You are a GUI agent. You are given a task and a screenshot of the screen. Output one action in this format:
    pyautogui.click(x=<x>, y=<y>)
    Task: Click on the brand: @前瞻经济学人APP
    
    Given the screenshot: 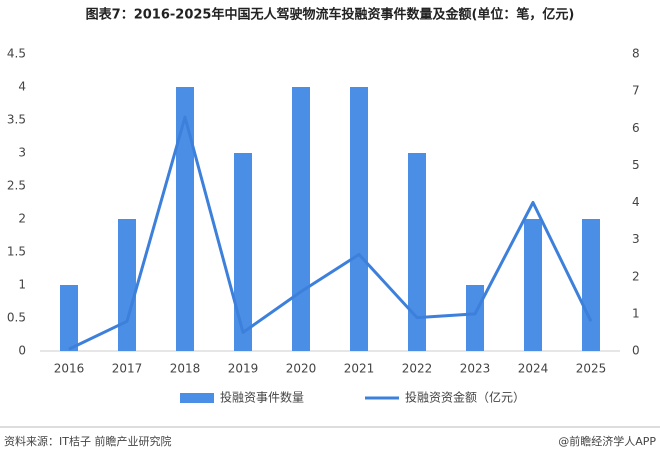 What is the action you would take?
    pyautogui.click(x=607, y=441)
    